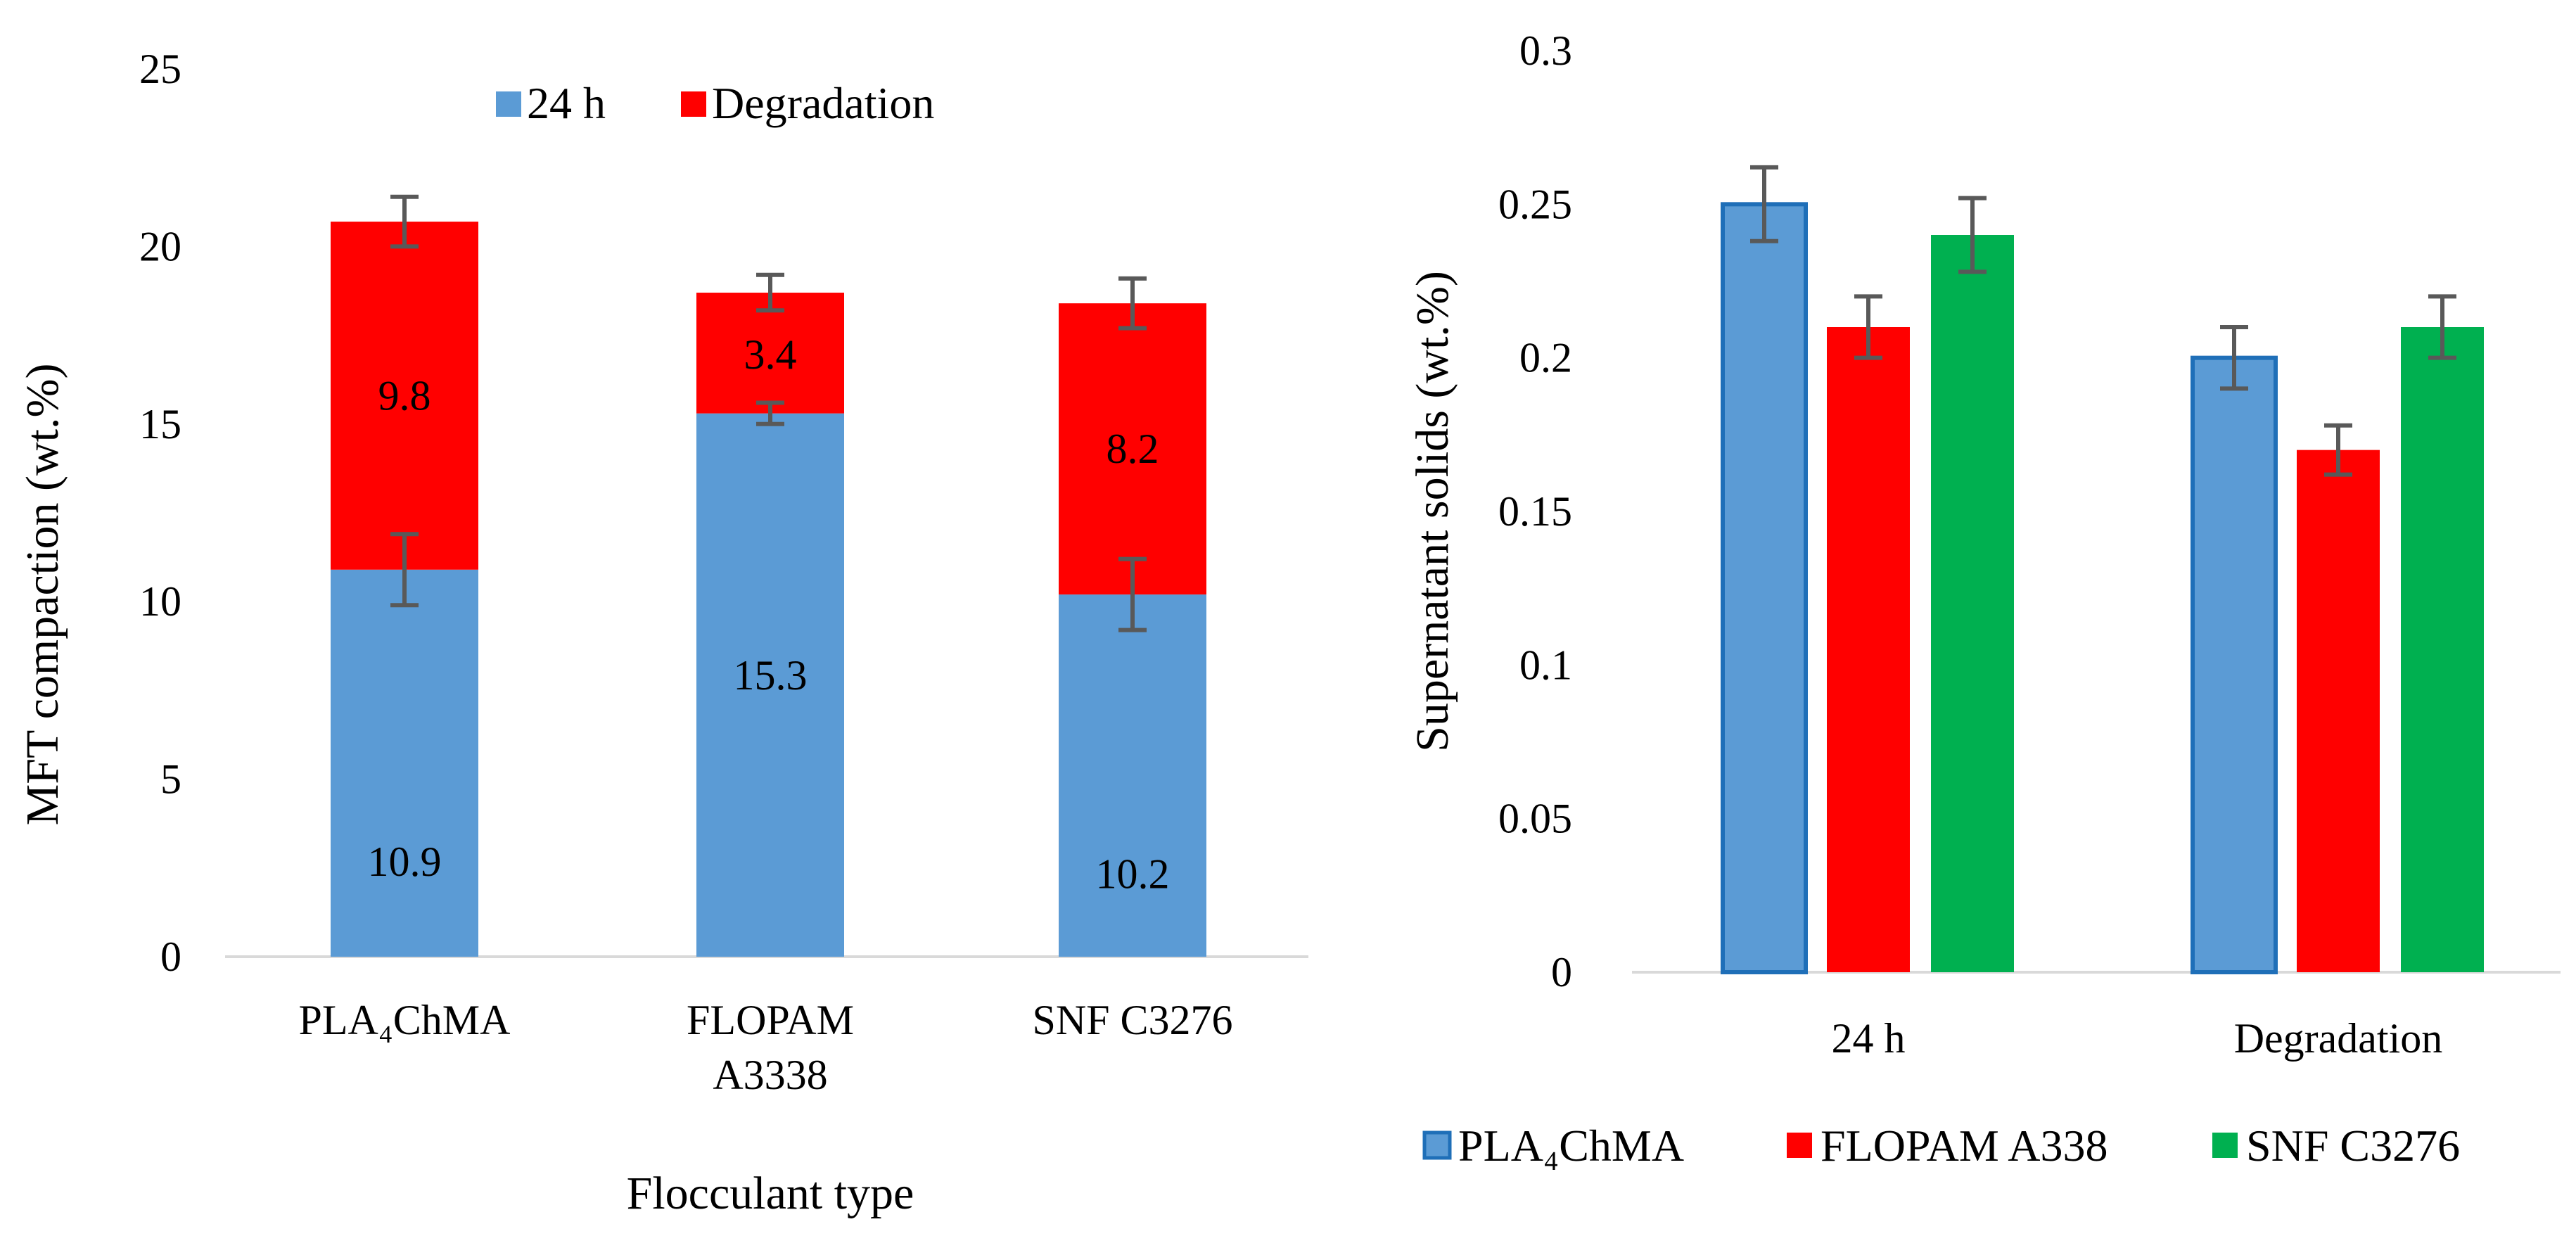 This screenshot has height=1236, width=2576. I want to click on right-legend: PLA₄ChMA FLOPAM A338 SNF C3276, so click(1941, 1146).